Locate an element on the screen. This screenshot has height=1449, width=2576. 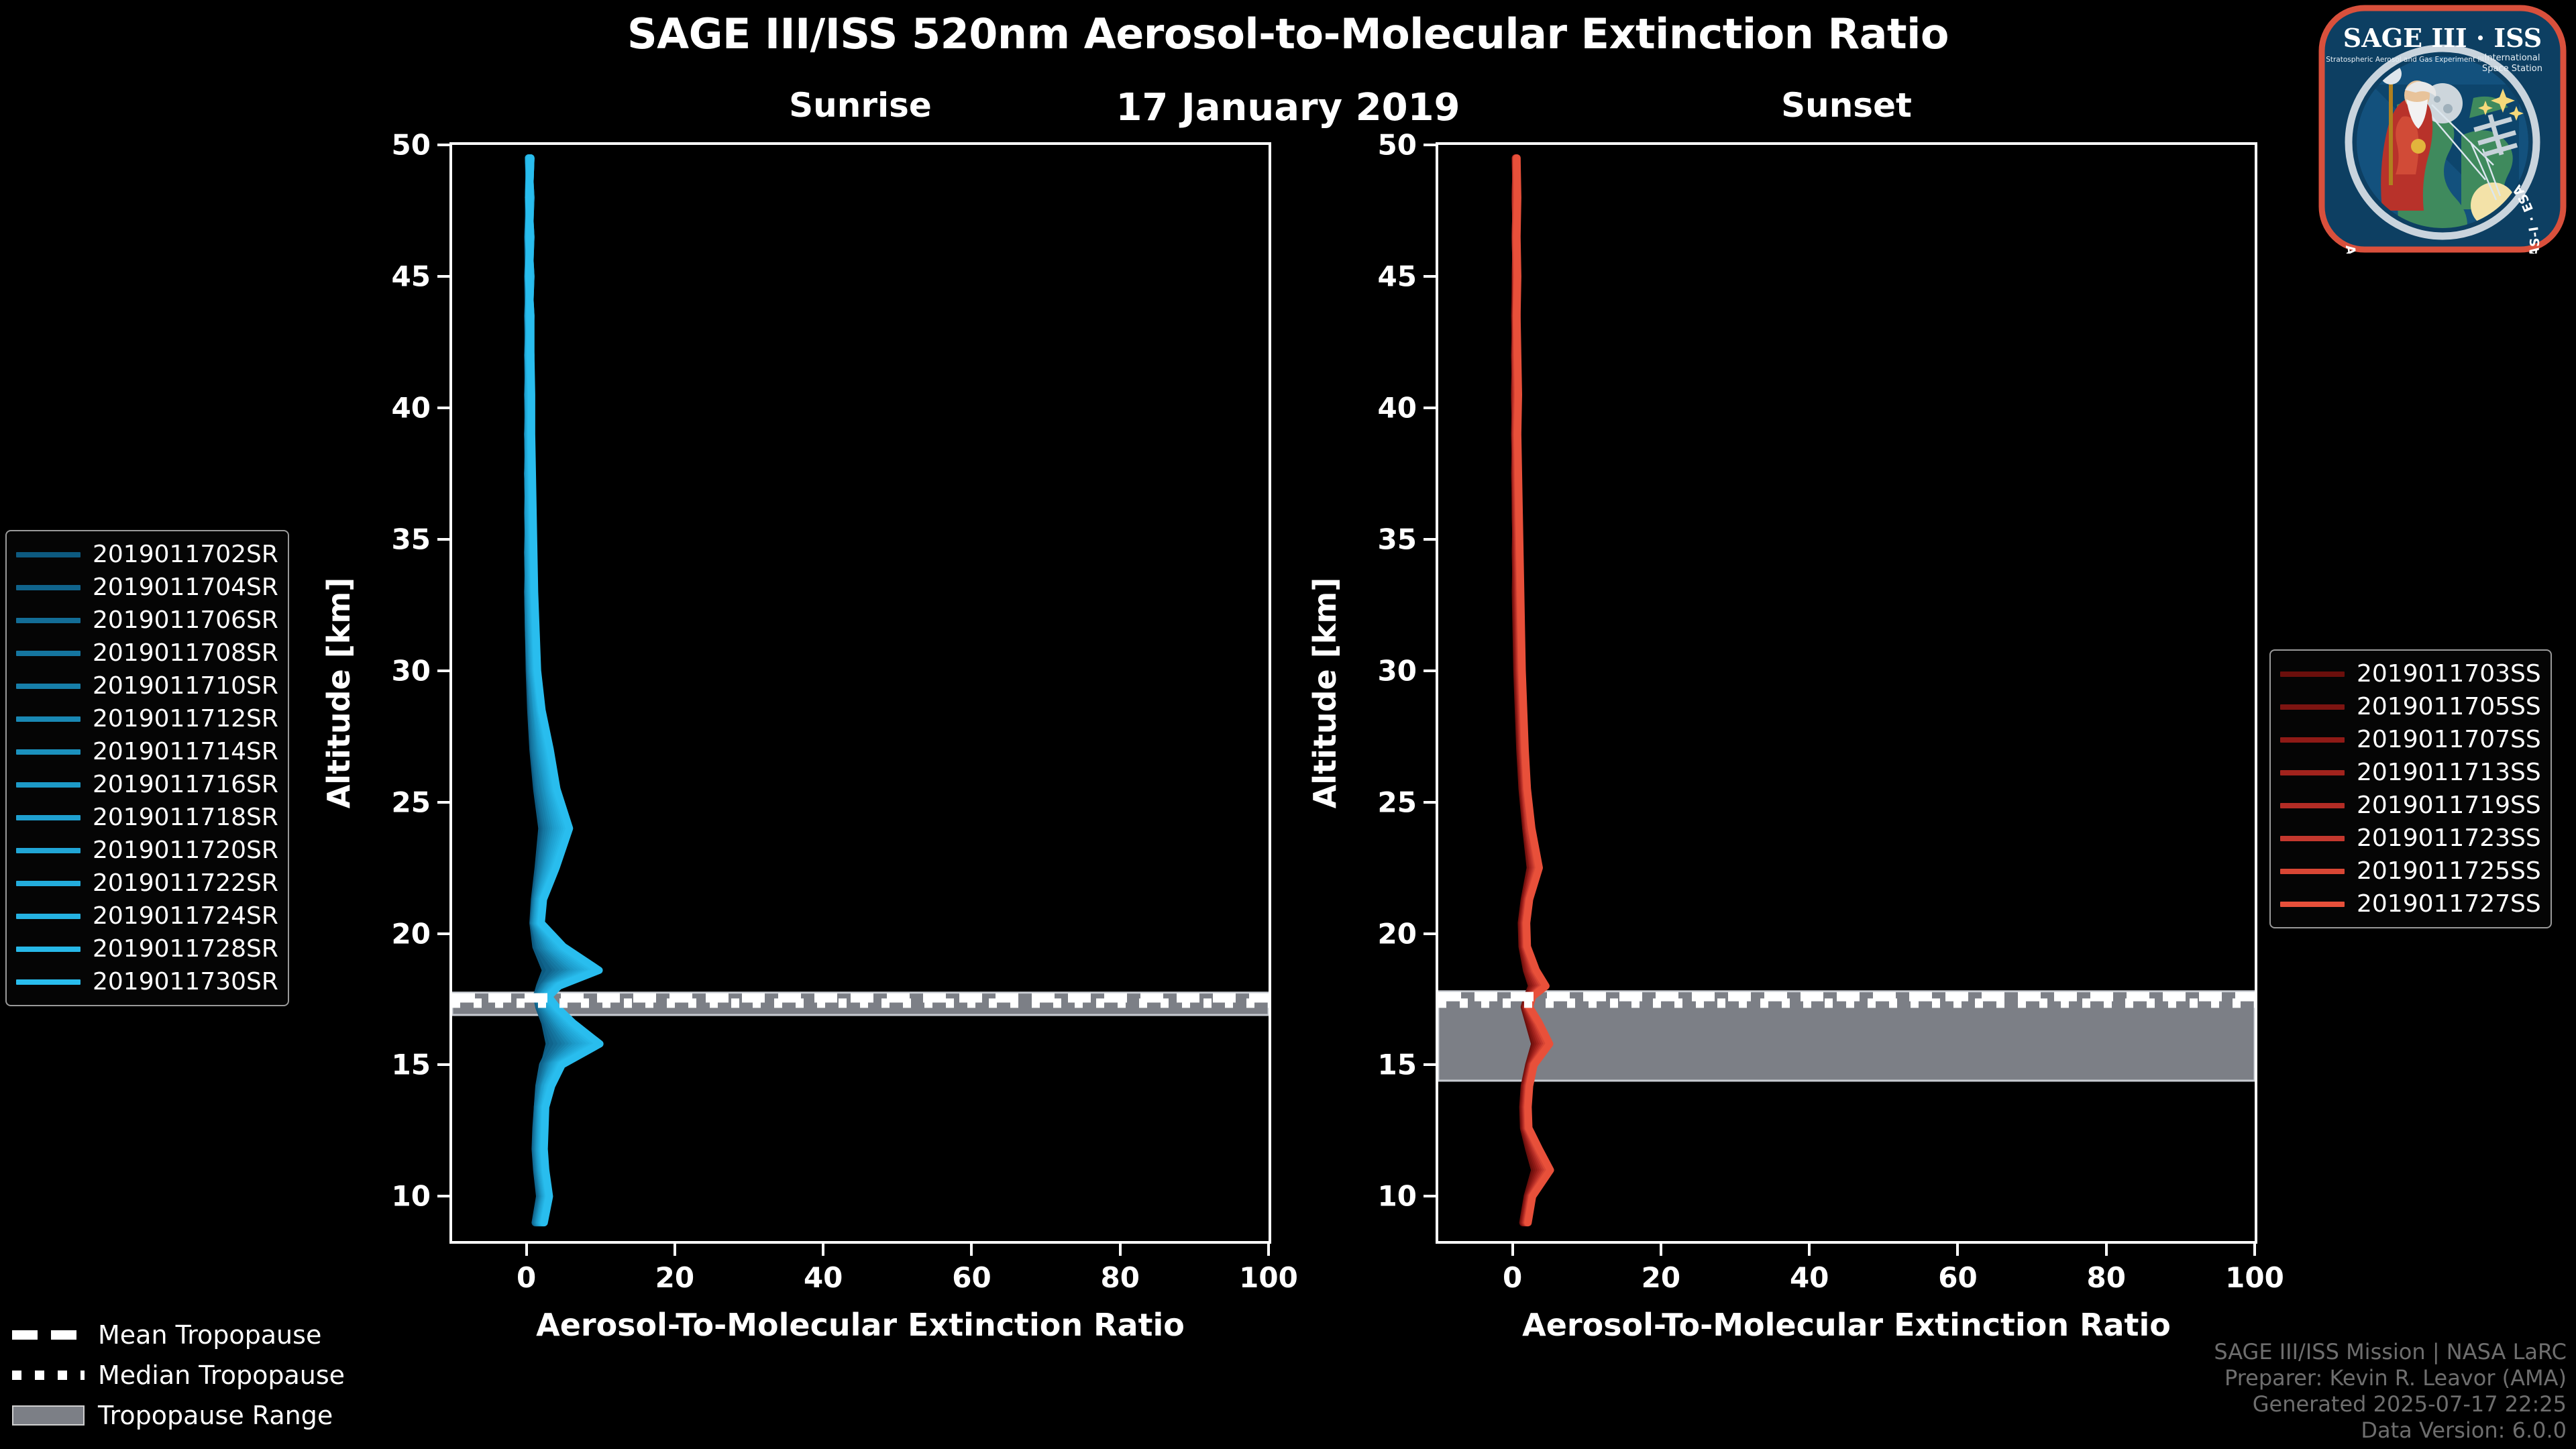
y-tick-label: 25 is located at coordinates (411, 802).